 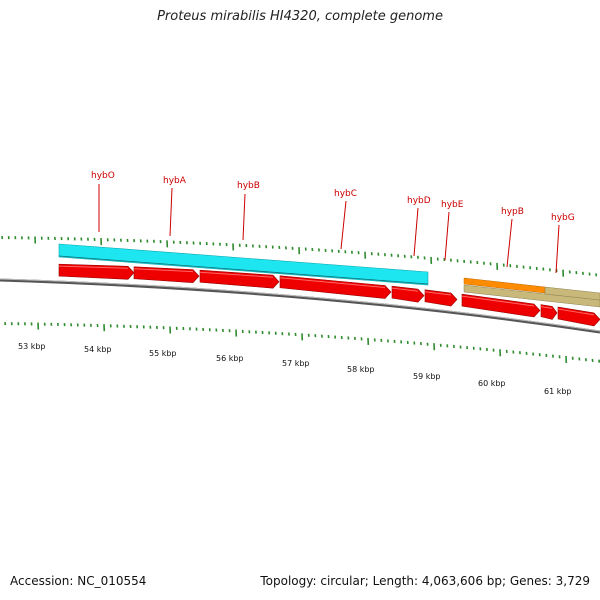 I want to click on feature-bar-cyan, so click(x=243, y=264).